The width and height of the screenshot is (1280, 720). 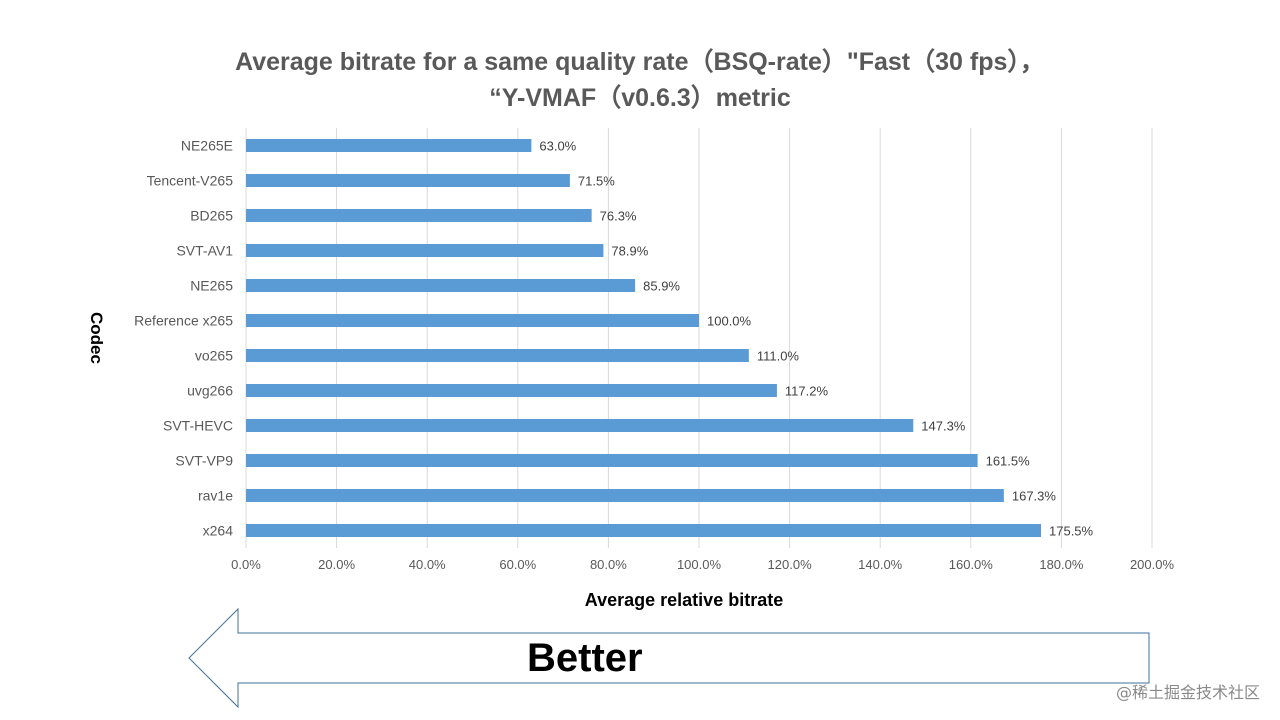 What do you see at coordinates (211, 216) in the screenshot?
I see `category-label: BD265` at bounding box center [211, 216].